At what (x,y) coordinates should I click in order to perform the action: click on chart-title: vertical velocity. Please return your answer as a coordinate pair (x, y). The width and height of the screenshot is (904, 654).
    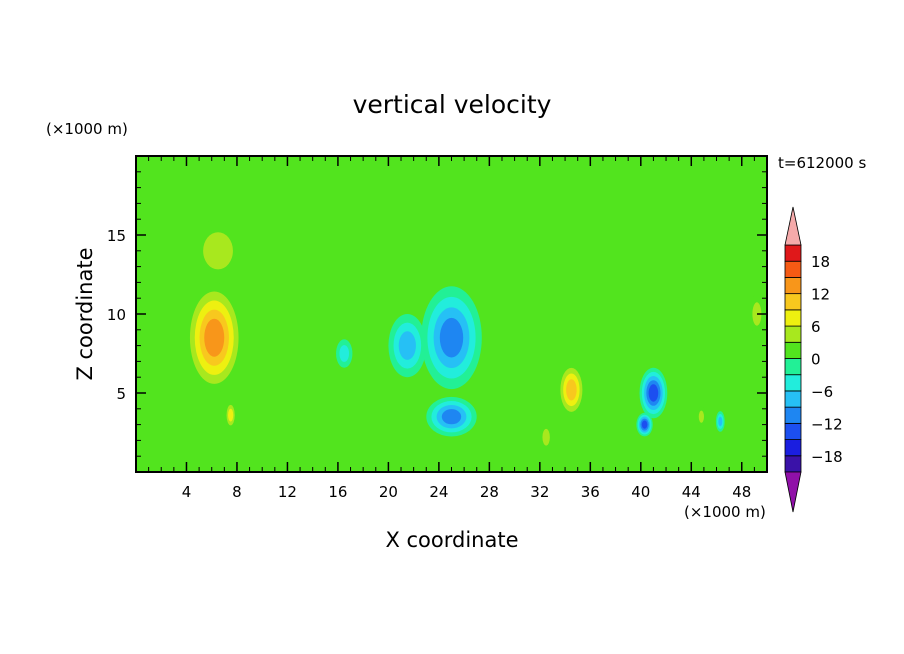
    Looking at the image, I should click on (452, 104).